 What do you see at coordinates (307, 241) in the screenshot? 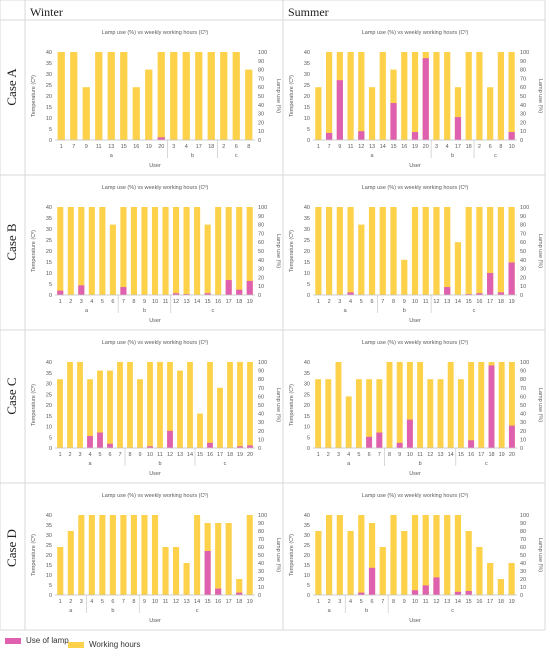
I see `y-tick-label: 25` at bounding box center [307, 241].